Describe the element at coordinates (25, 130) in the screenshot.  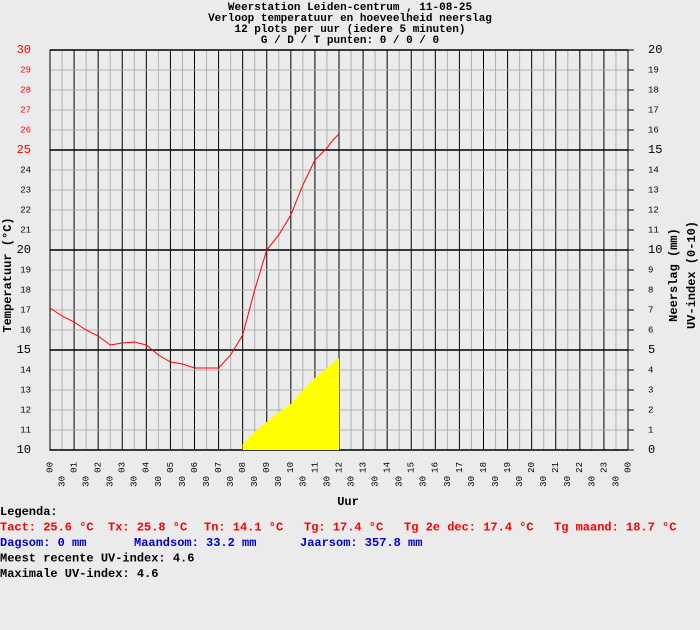
I see `y-tick-label: 26` at that location.